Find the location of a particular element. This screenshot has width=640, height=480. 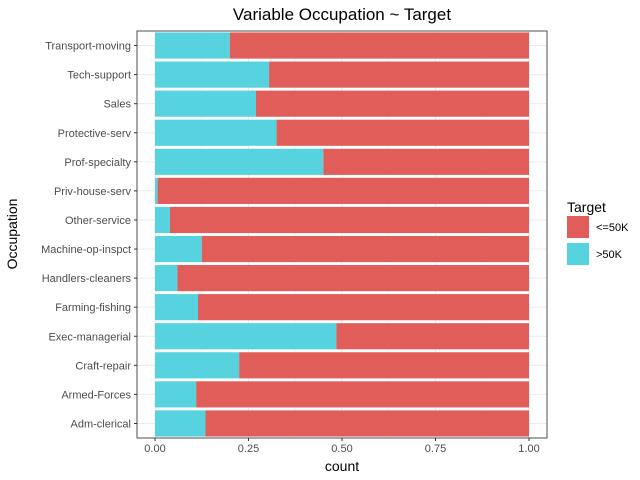

y-tick-label: Sales is located at coordinates (117, 105).